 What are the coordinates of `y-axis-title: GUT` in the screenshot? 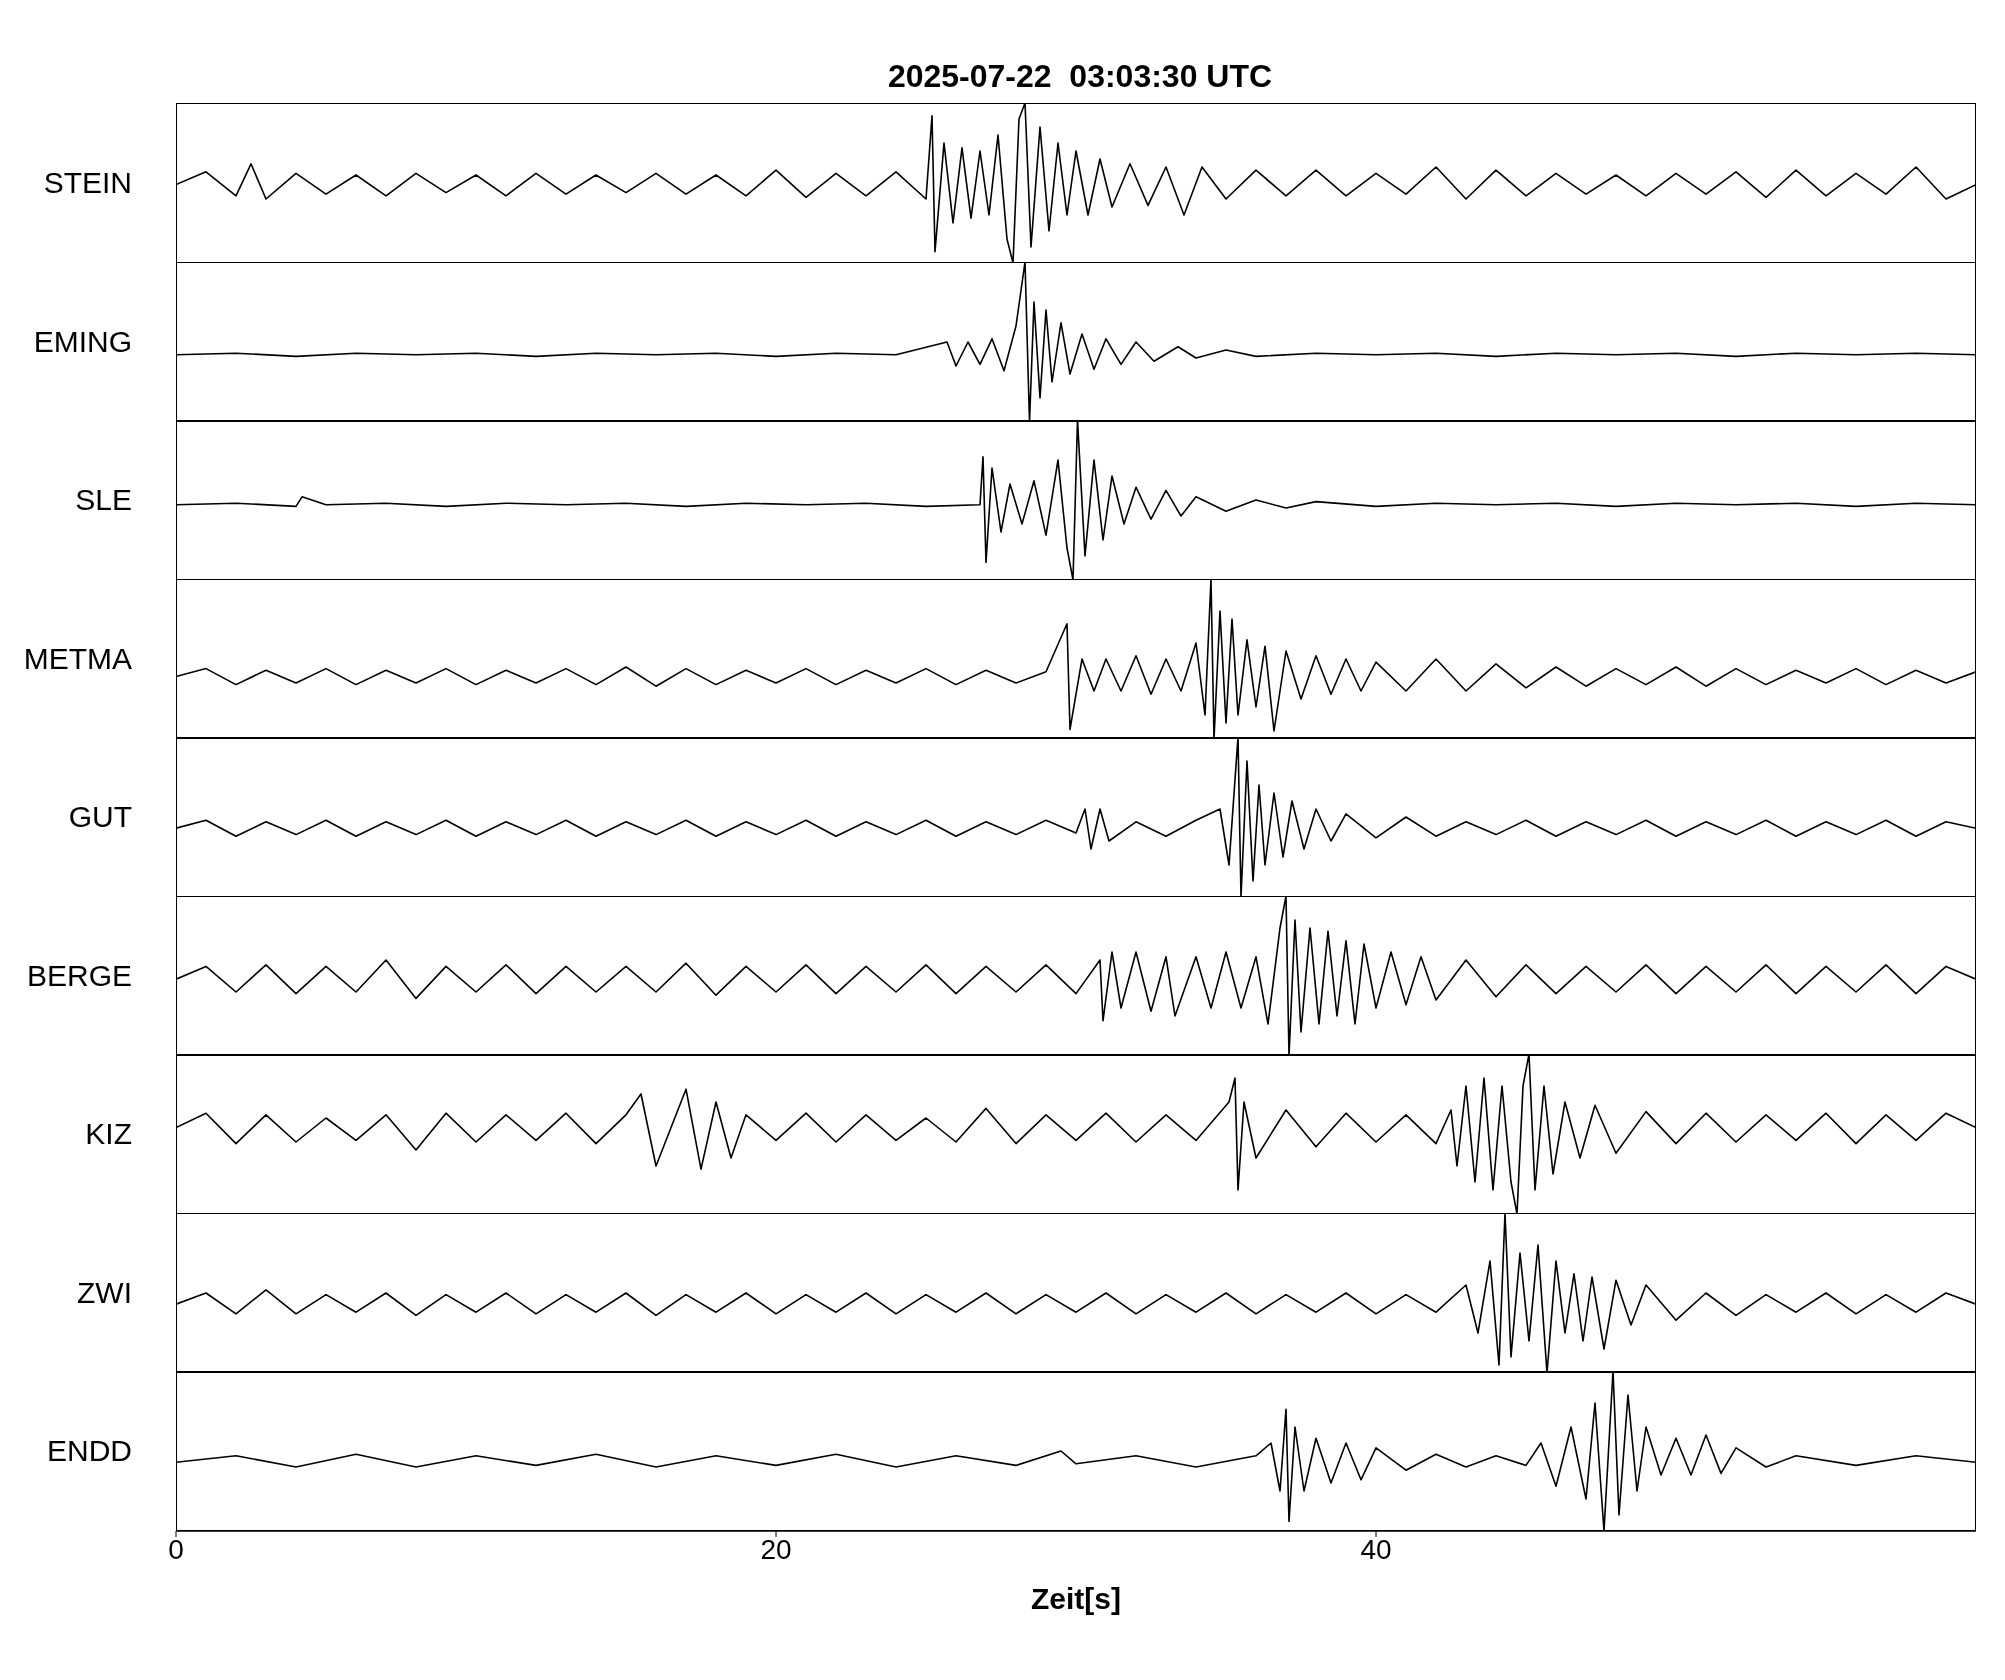 It's located at (100, 817).